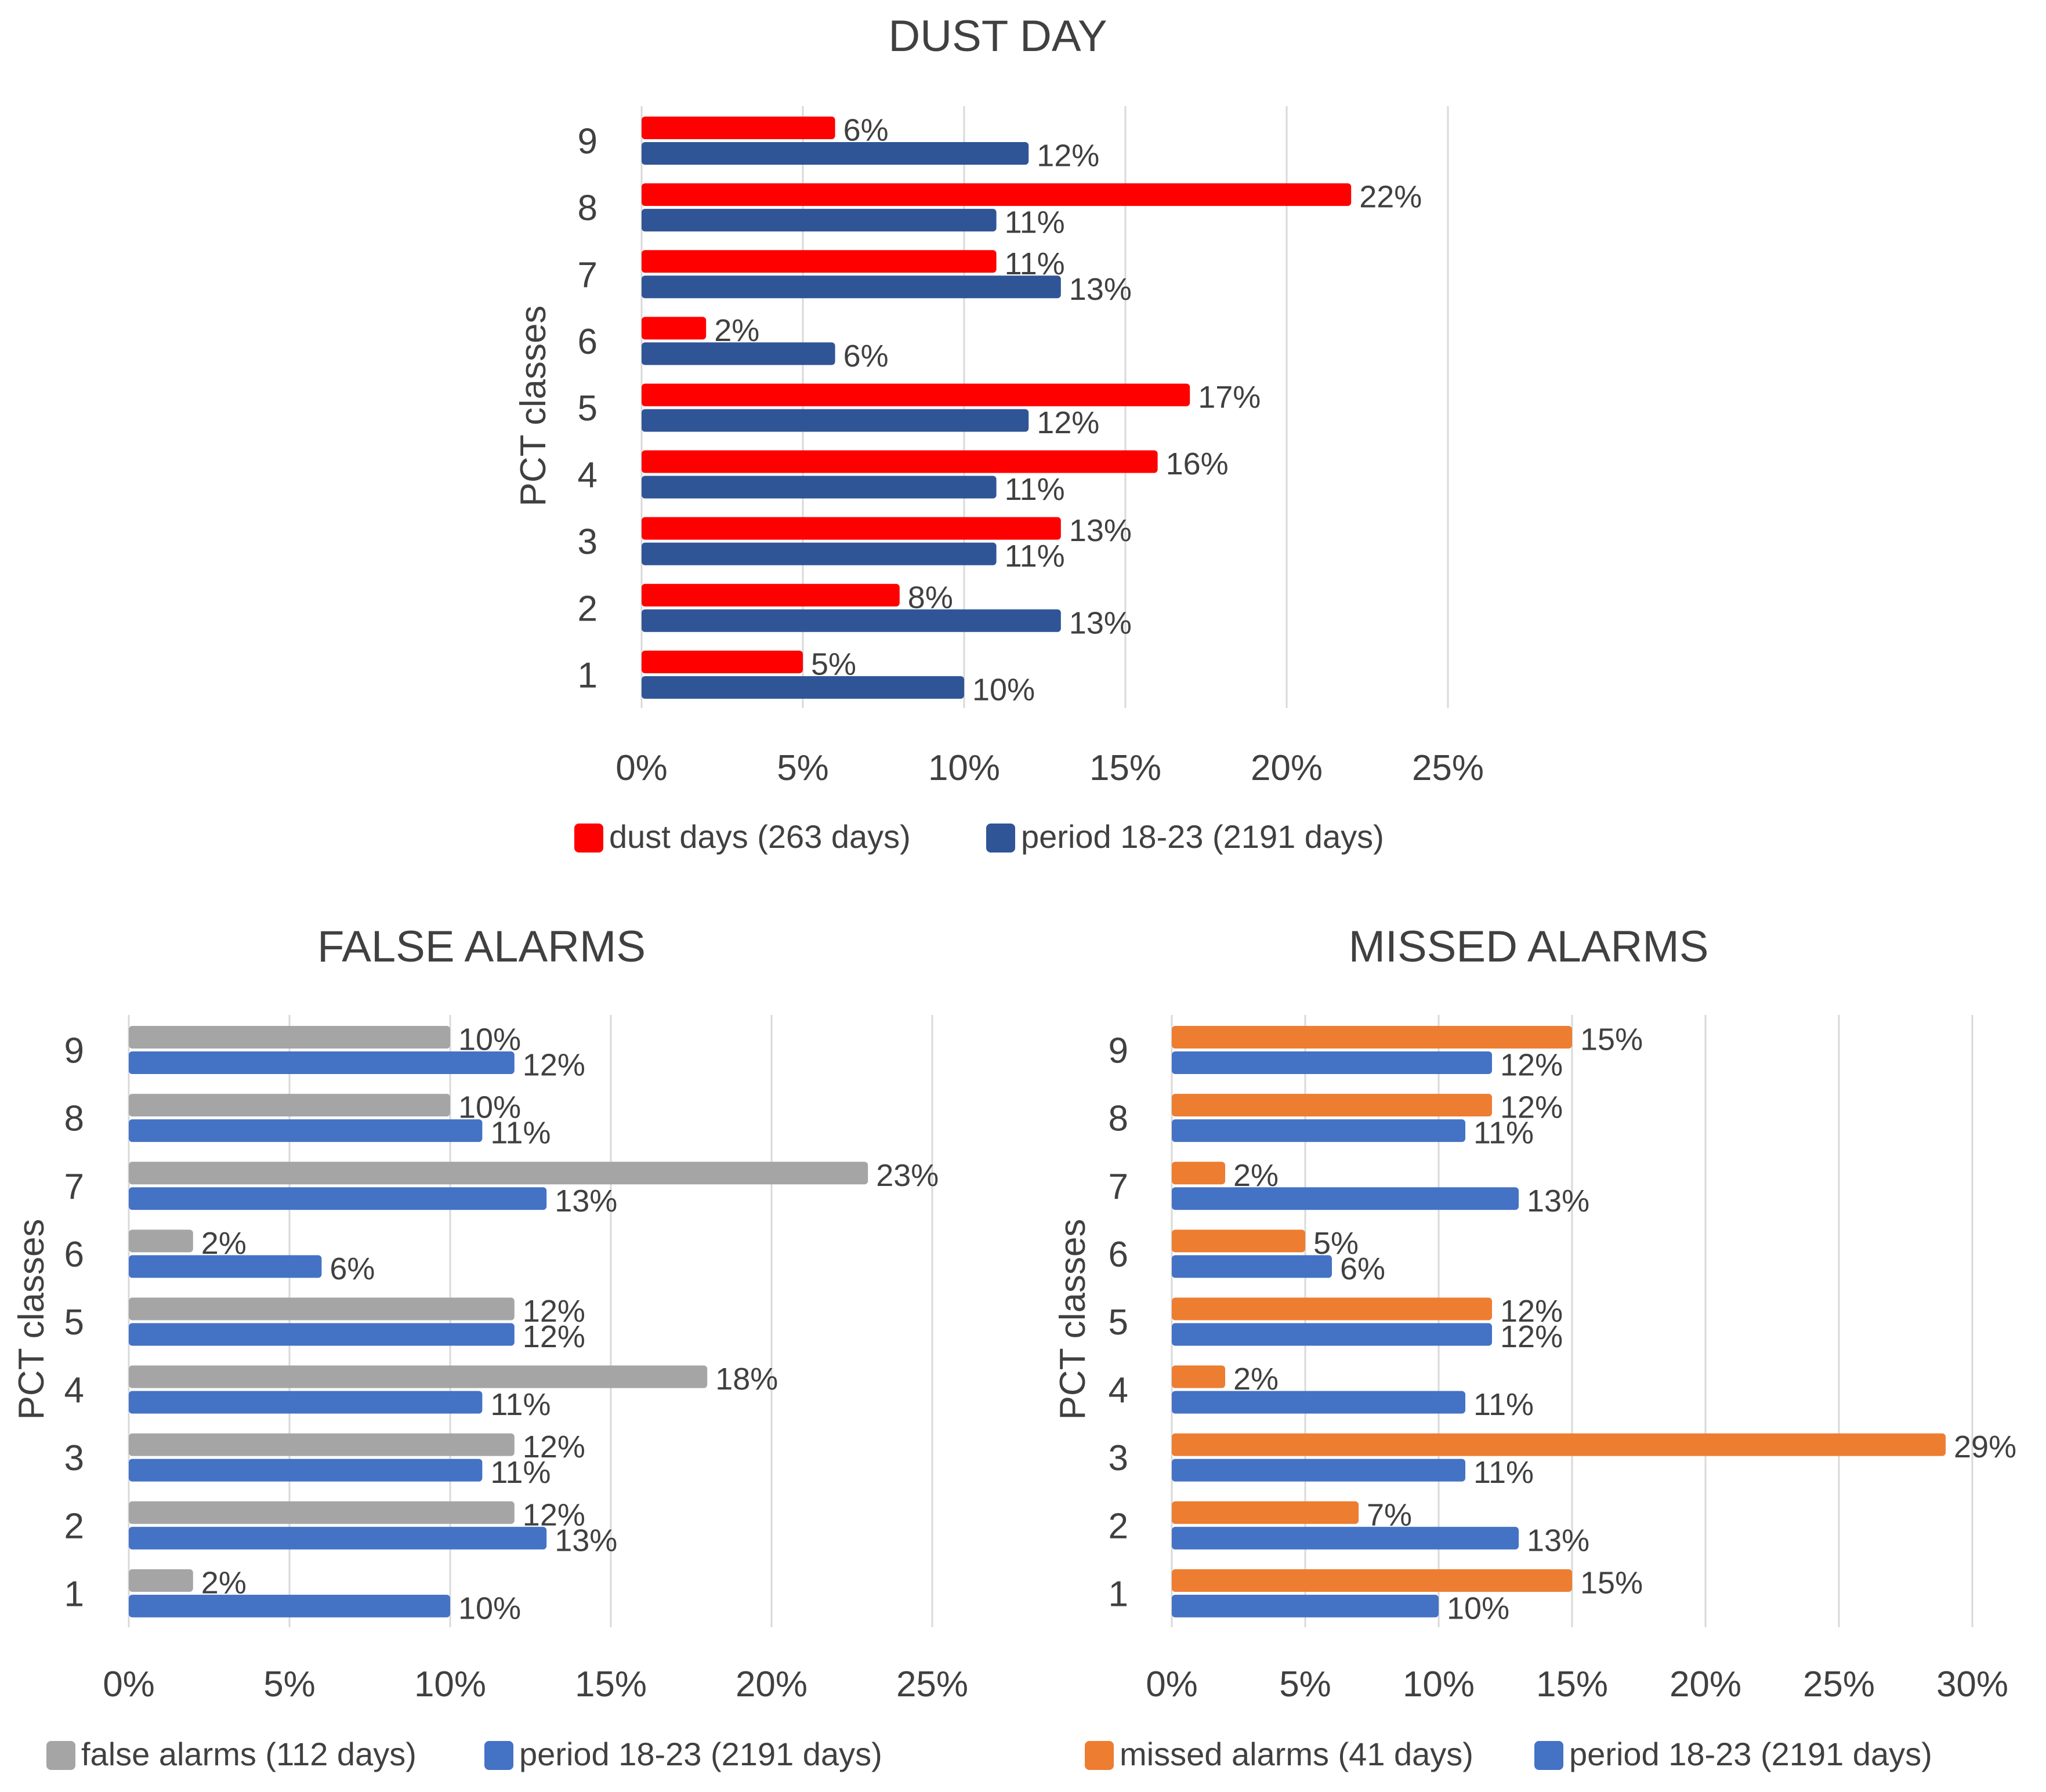 The width and height of the screenshot is (2046, 1792). I want to click on dust-chart-title: DUST DAY, so click(997, 36).